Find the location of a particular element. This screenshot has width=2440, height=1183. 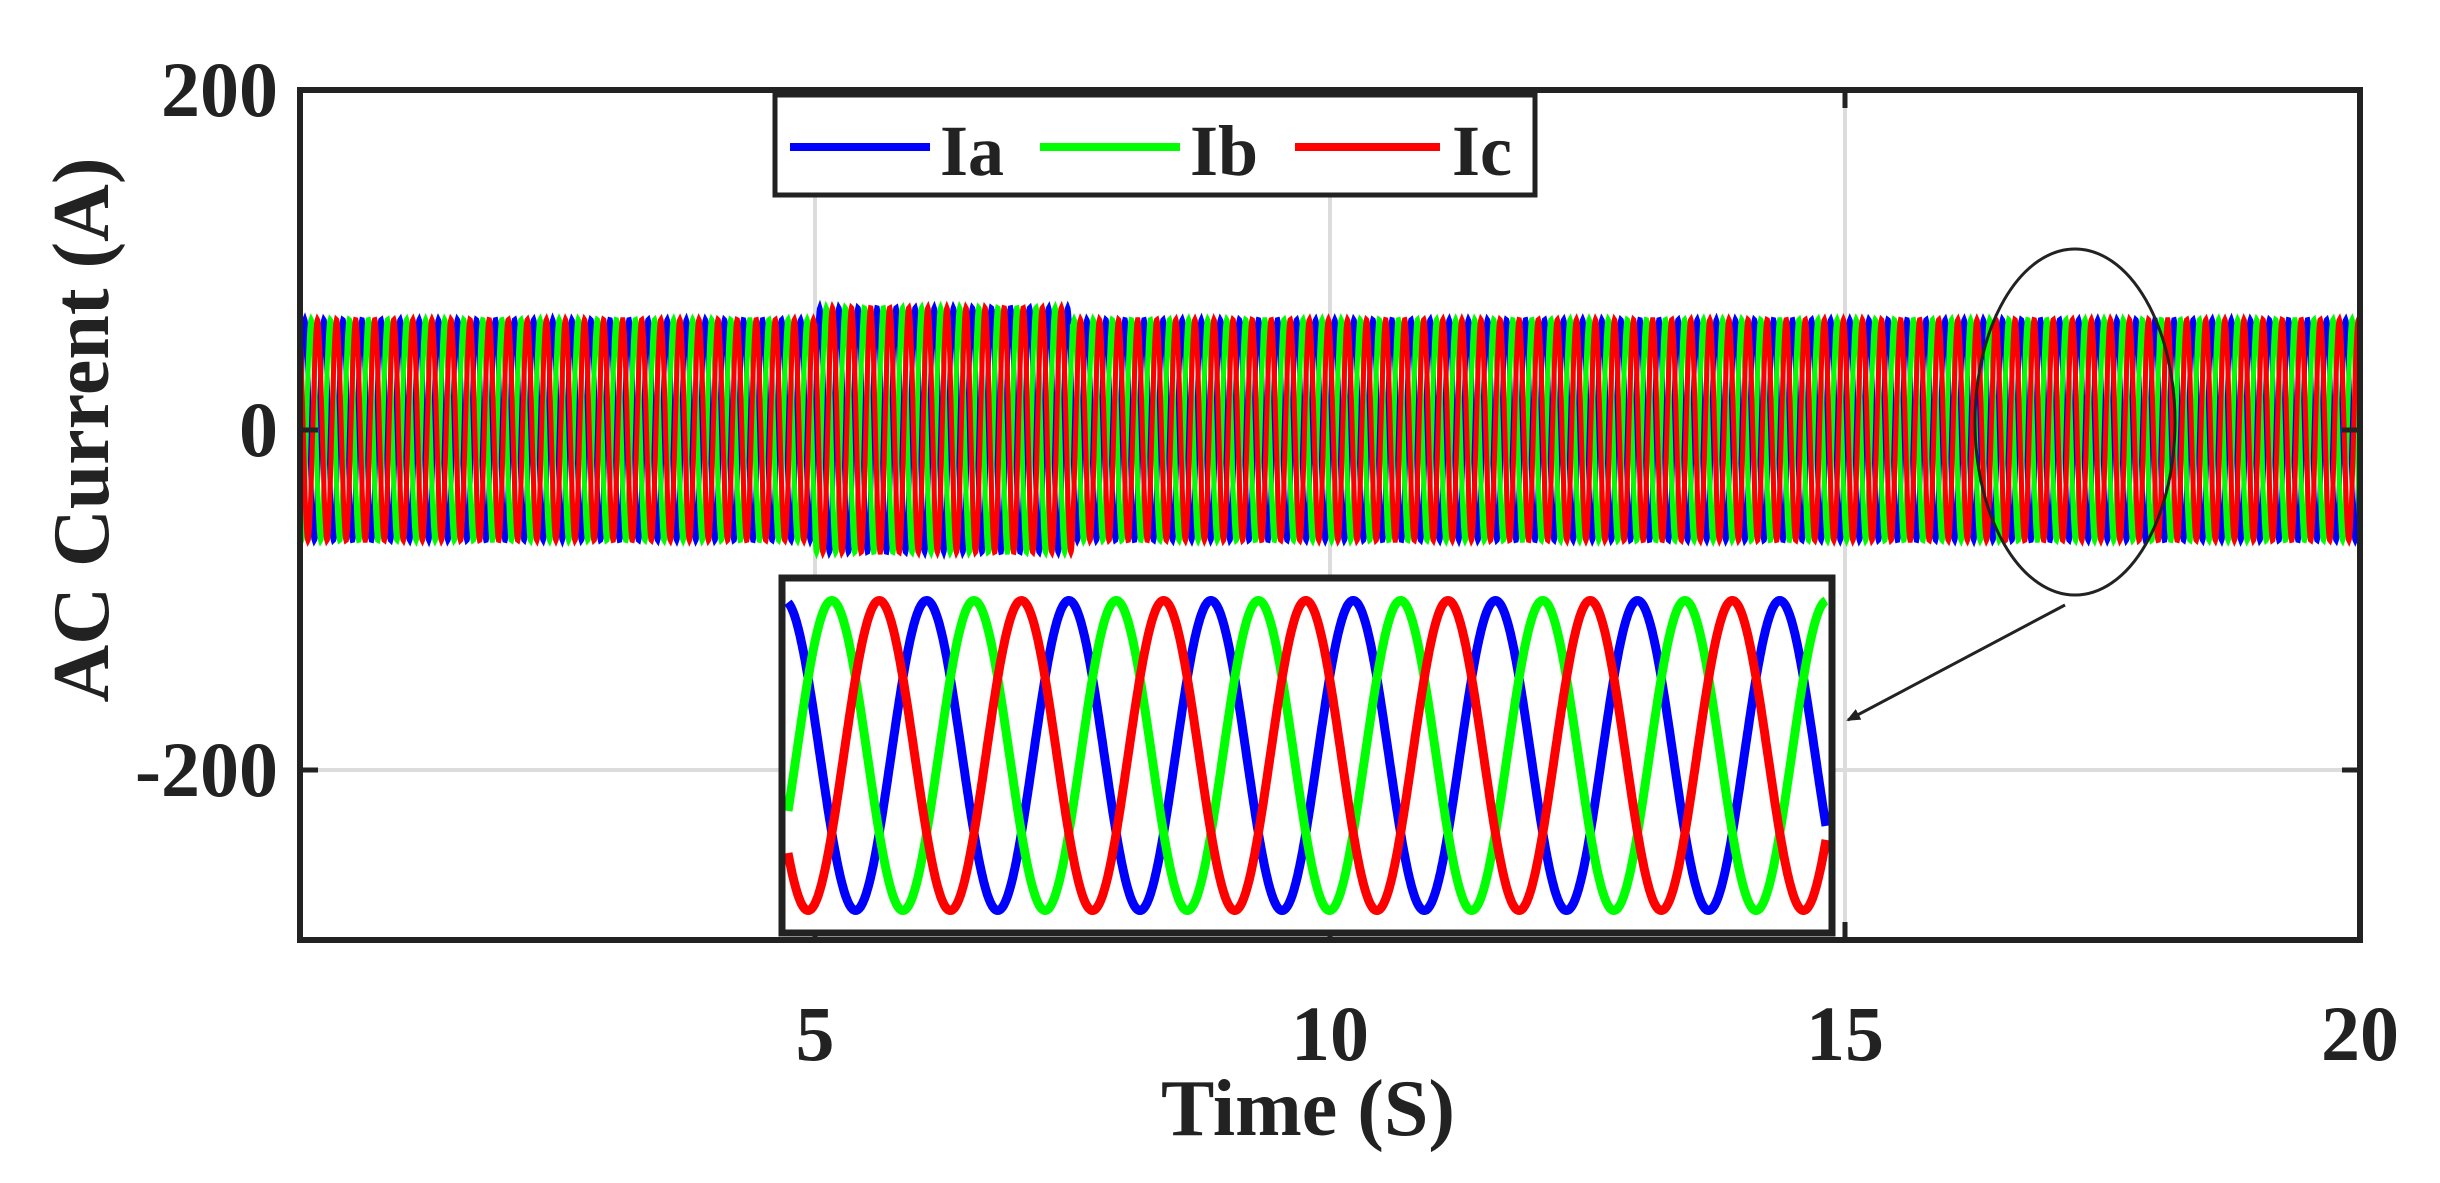

y-axis-label: AC Current (A) is located at coordinates (82, 429).